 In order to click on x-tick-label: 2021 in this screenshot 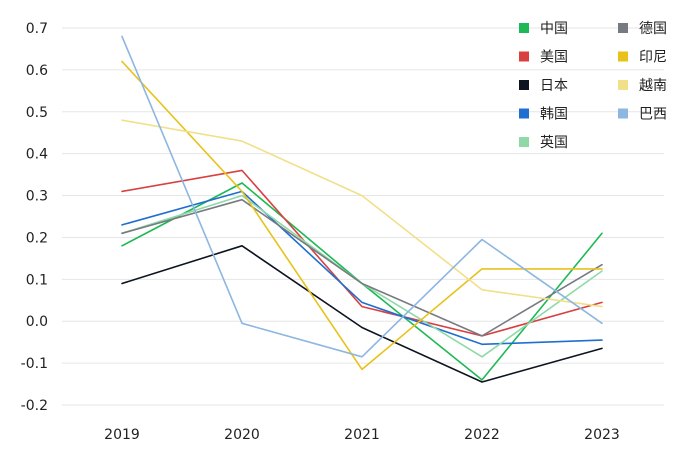, I will do `click(362, 435)`.